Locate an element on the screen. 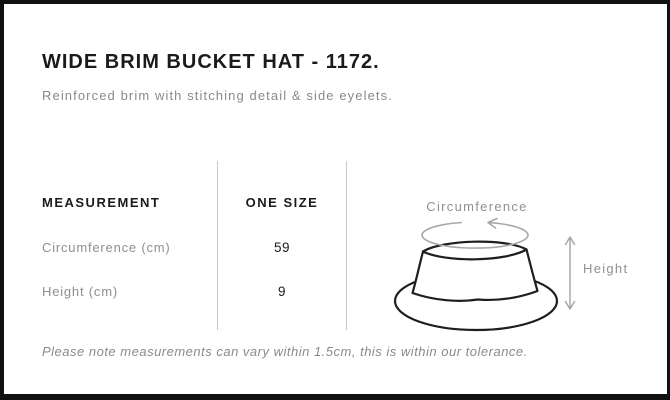 This screenshot has height=400, width=670. hat-crown-top-rim is located at coordinates (474, 246).